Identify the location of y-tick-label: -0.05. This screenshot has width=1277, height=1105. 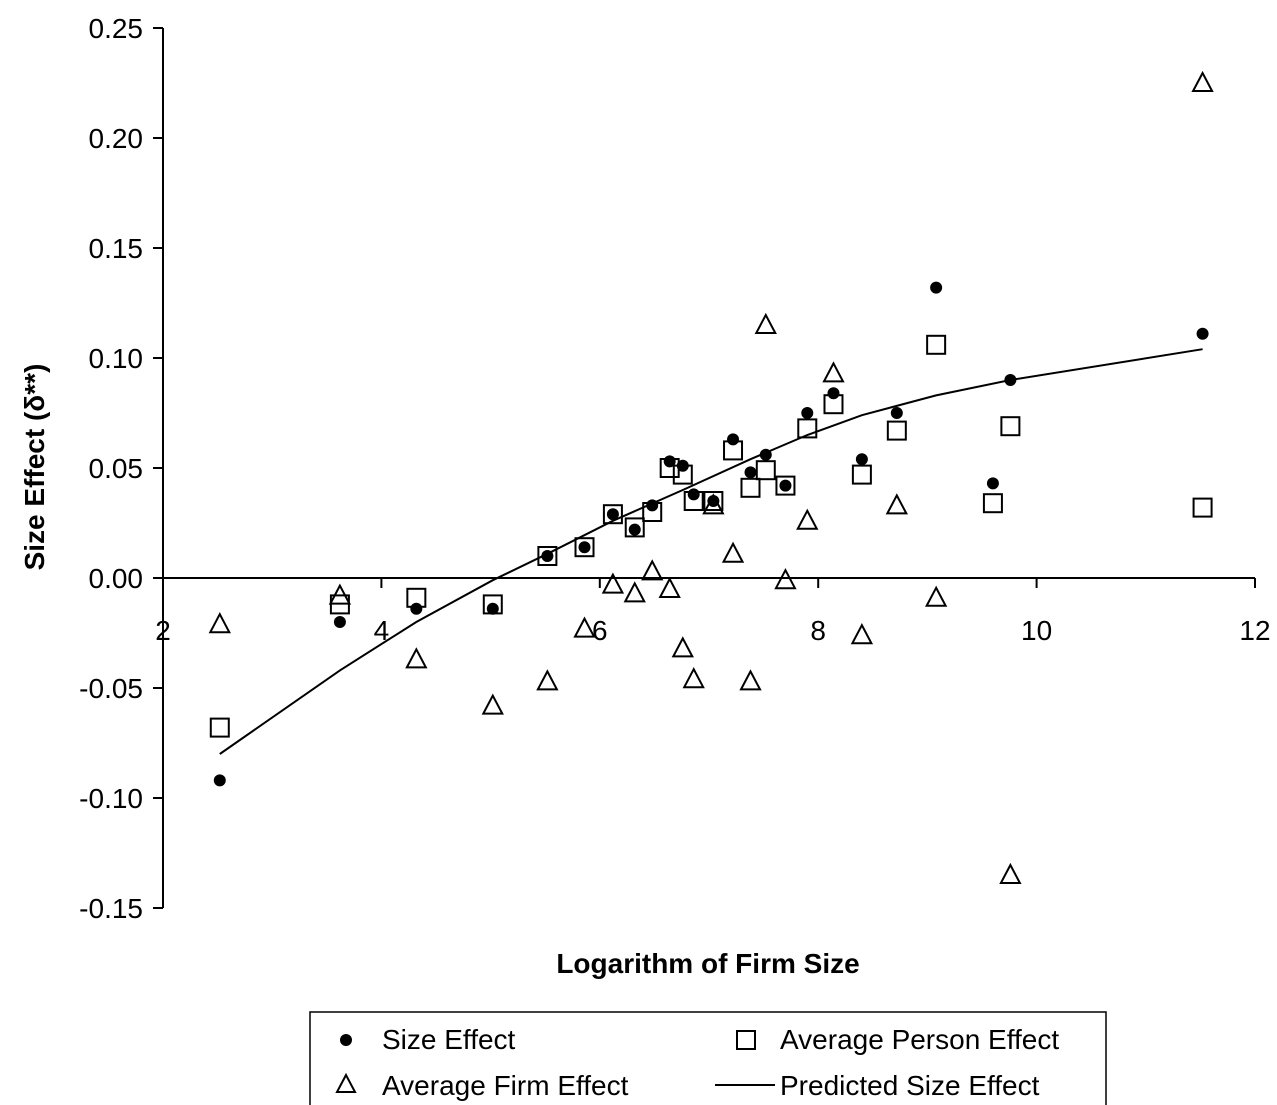
(111, 688).